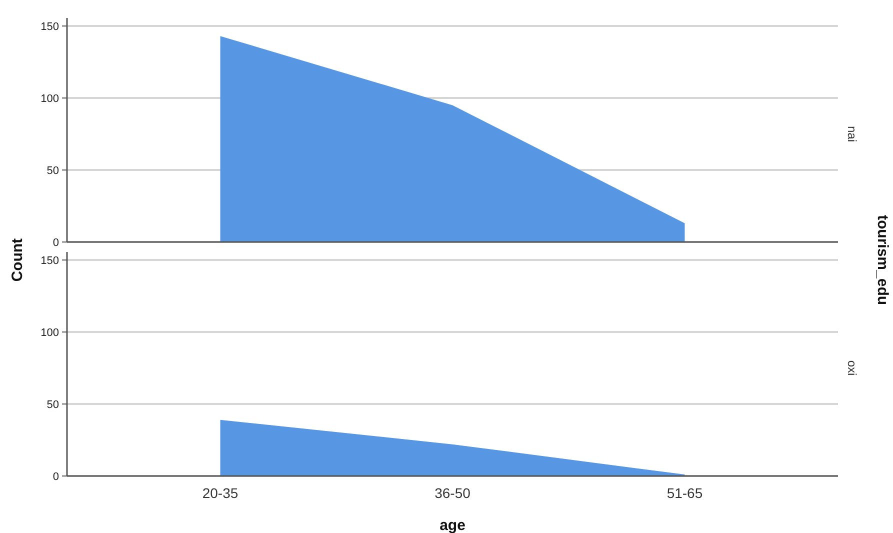 Image resolution: width=893 pixels, height=533 pixels. I want to click on y-axis-title: Count, so click(17, 260).